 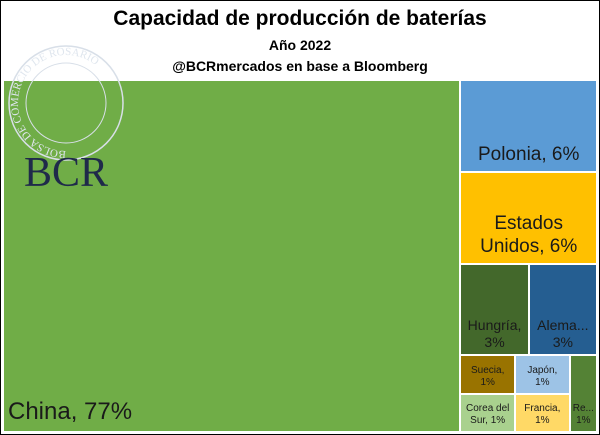 I want to click on cell-label: Japón, 1%, so click(x=542, y=376).